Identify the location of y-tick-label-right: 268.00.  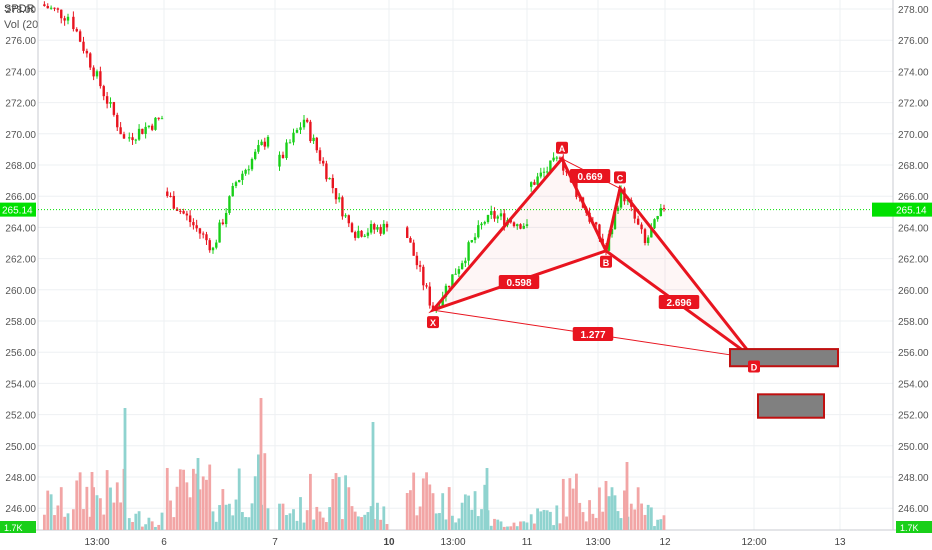
(913, 166).